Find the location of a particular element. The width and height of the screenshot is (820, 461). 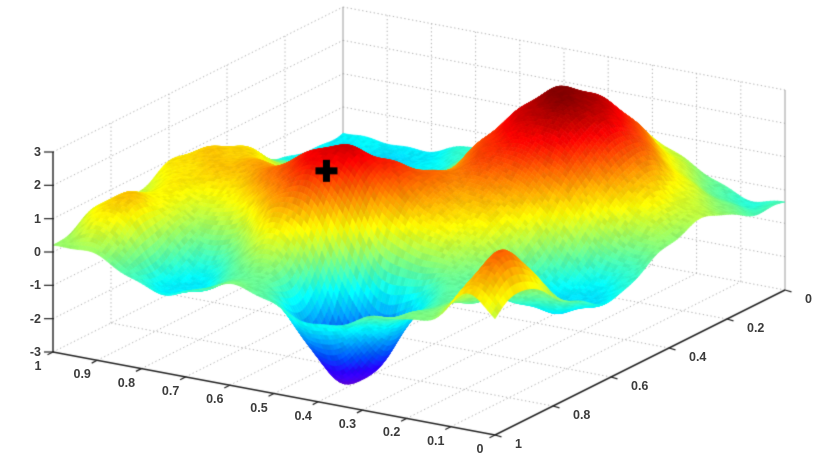

x-axis-tick-label: 0 is located at coordinates (480, 449).